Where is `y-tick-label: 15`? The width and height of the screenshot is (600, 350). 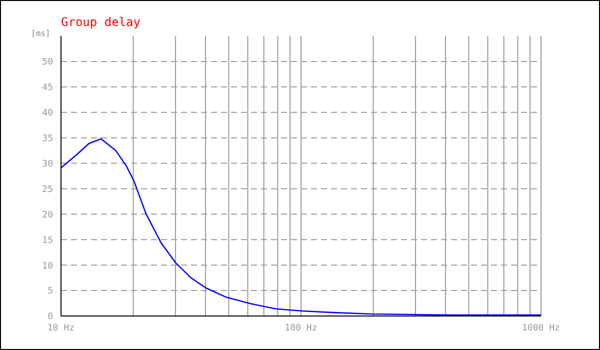
y-tick-label: 15 is located at coordinates (47, 241).